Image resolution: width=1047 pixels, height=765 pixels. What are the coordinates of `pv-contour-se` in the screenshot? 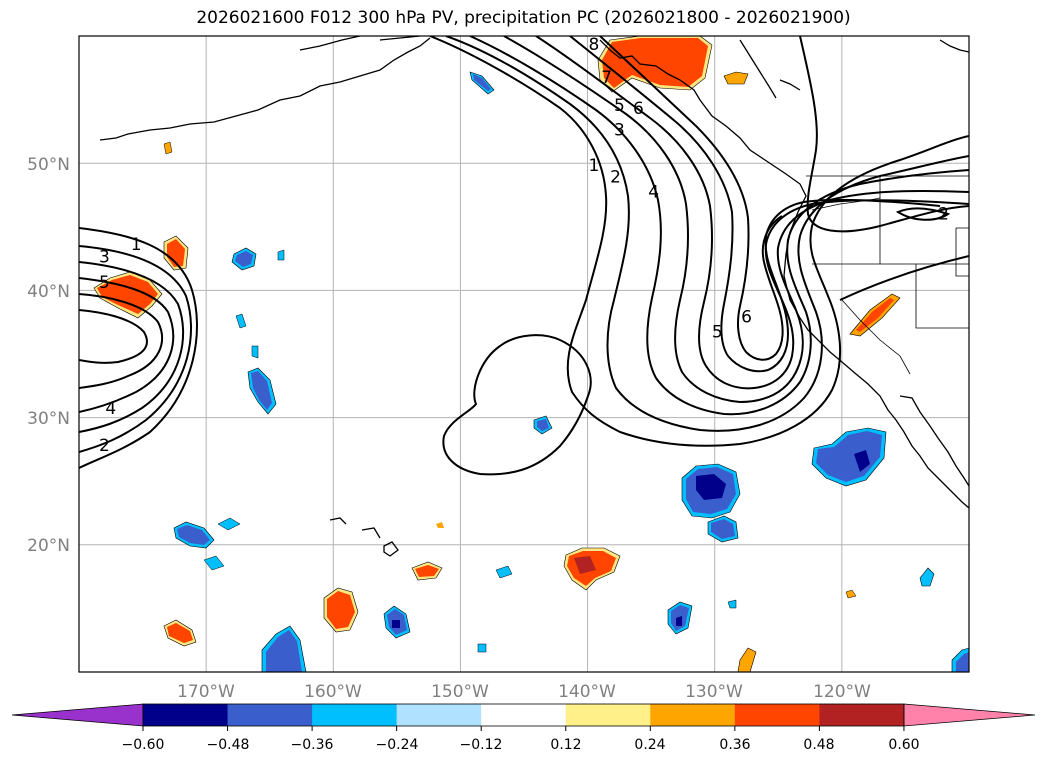 It's located at (904, 278).